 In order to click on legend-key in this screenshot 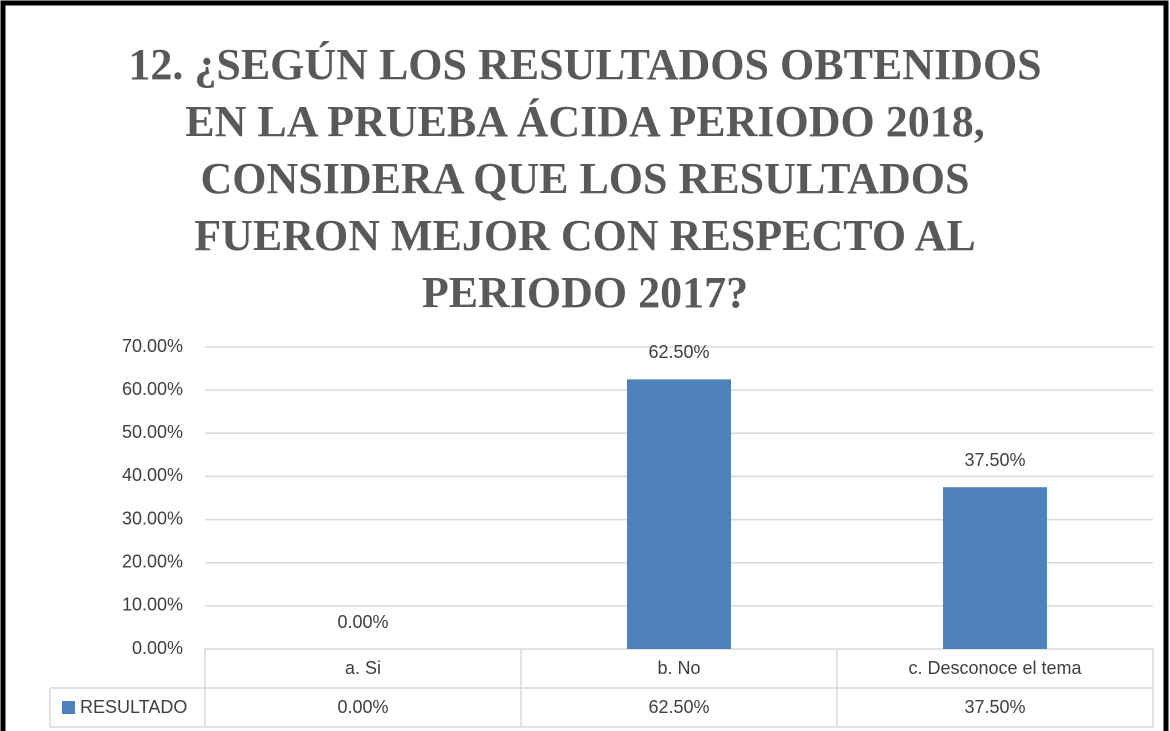, I will do `click(68, 707)`.